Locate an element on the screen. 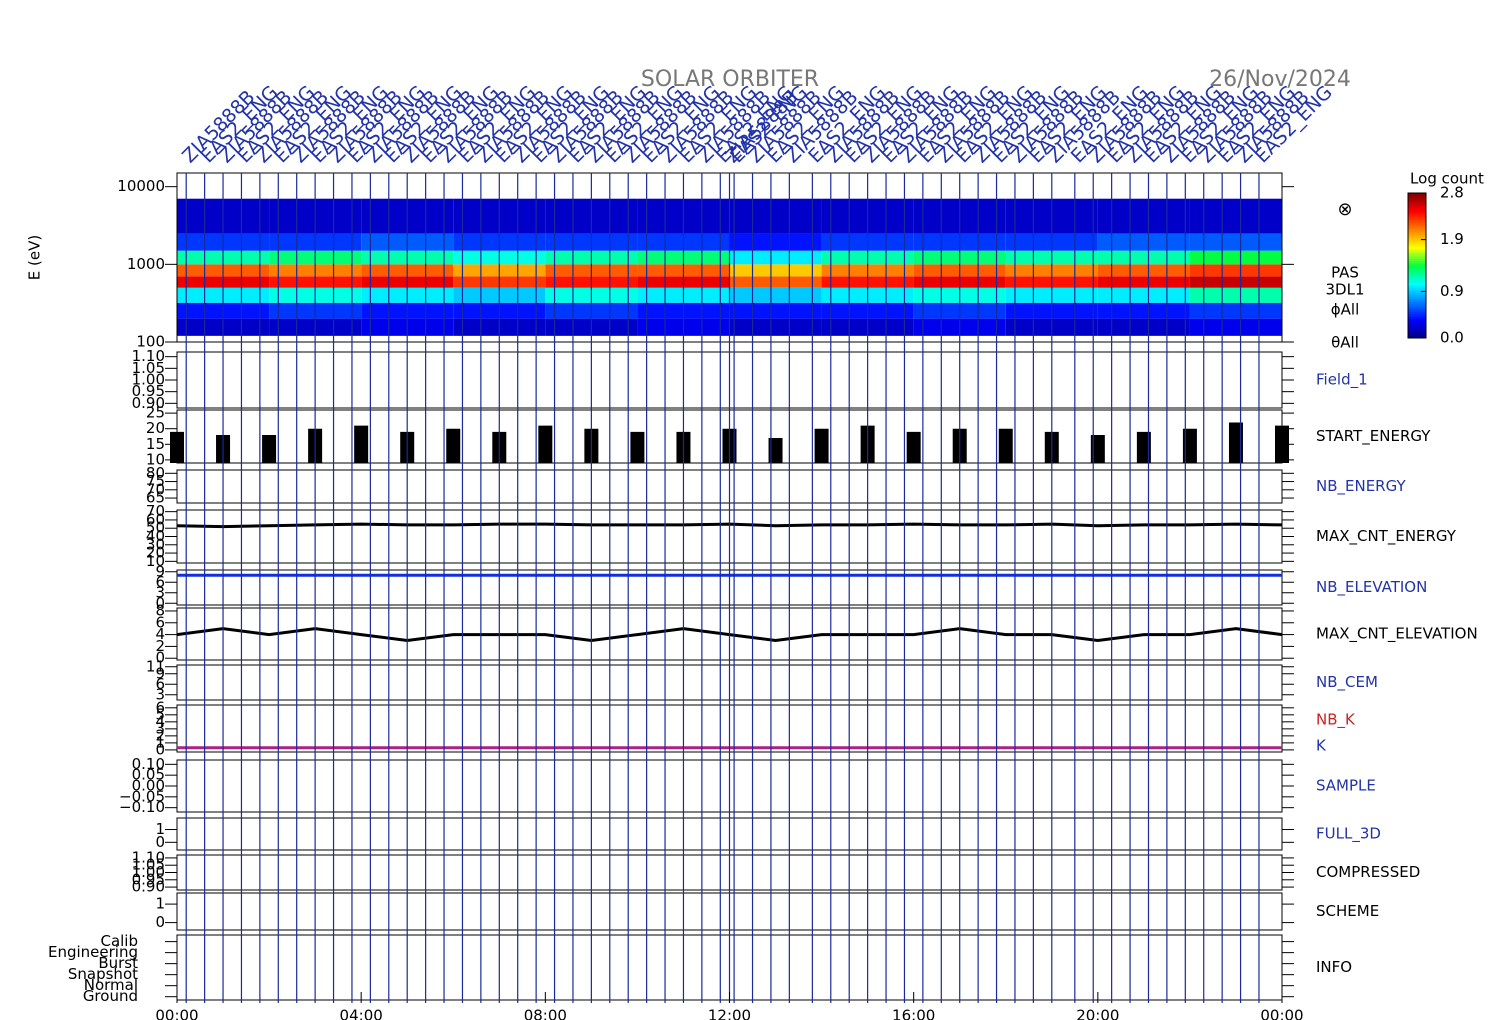 The height and width of the screenshot is (1020, 1512). y-tick-label: 1.10 is located at coordinates (148, 356).